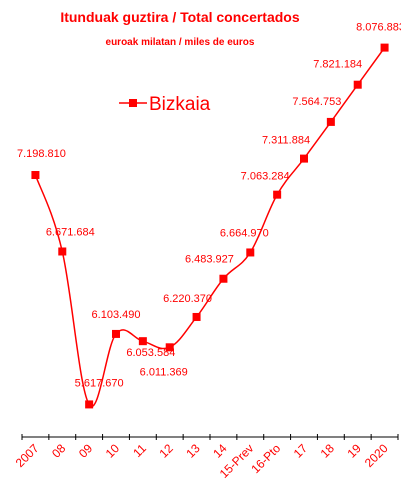 Image resolution: width=401 pixels, height=493 pixels. What do you see at coordinates (337, 65) in the screenshot?
I see `data-label: 7.821.184` at bounding box center [337, 65].